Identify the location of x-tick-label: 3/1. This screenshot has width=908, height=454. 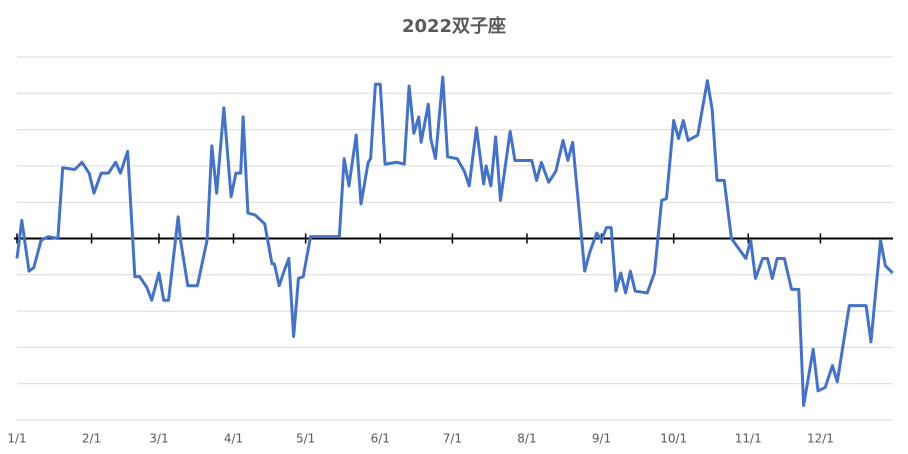
(158, 439).